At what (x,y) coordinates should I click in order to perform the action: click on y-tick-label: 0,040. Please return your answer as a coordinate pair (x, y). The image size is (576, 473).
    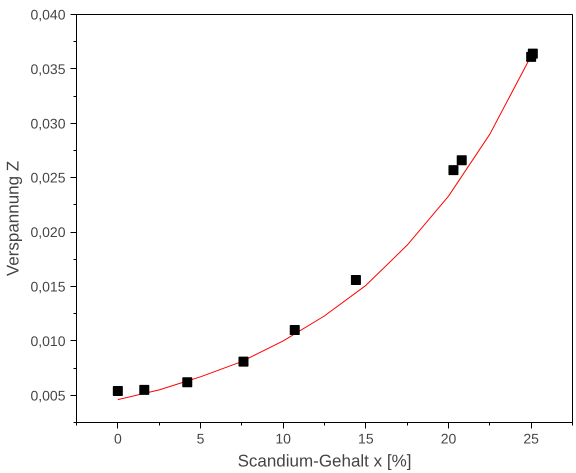
    Looking at the image, I should click on (48, 14).